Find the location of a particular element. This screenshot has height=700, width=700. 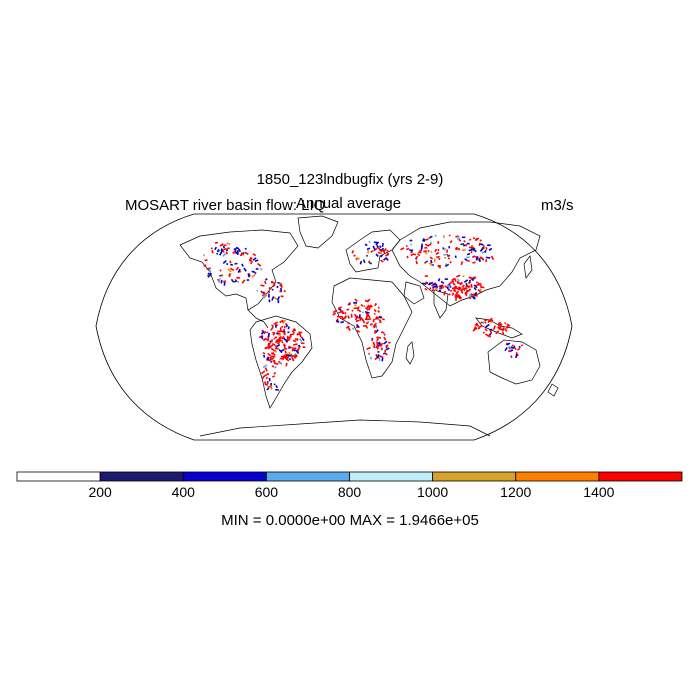

coast-arabia is located at coordinates (414, 293).